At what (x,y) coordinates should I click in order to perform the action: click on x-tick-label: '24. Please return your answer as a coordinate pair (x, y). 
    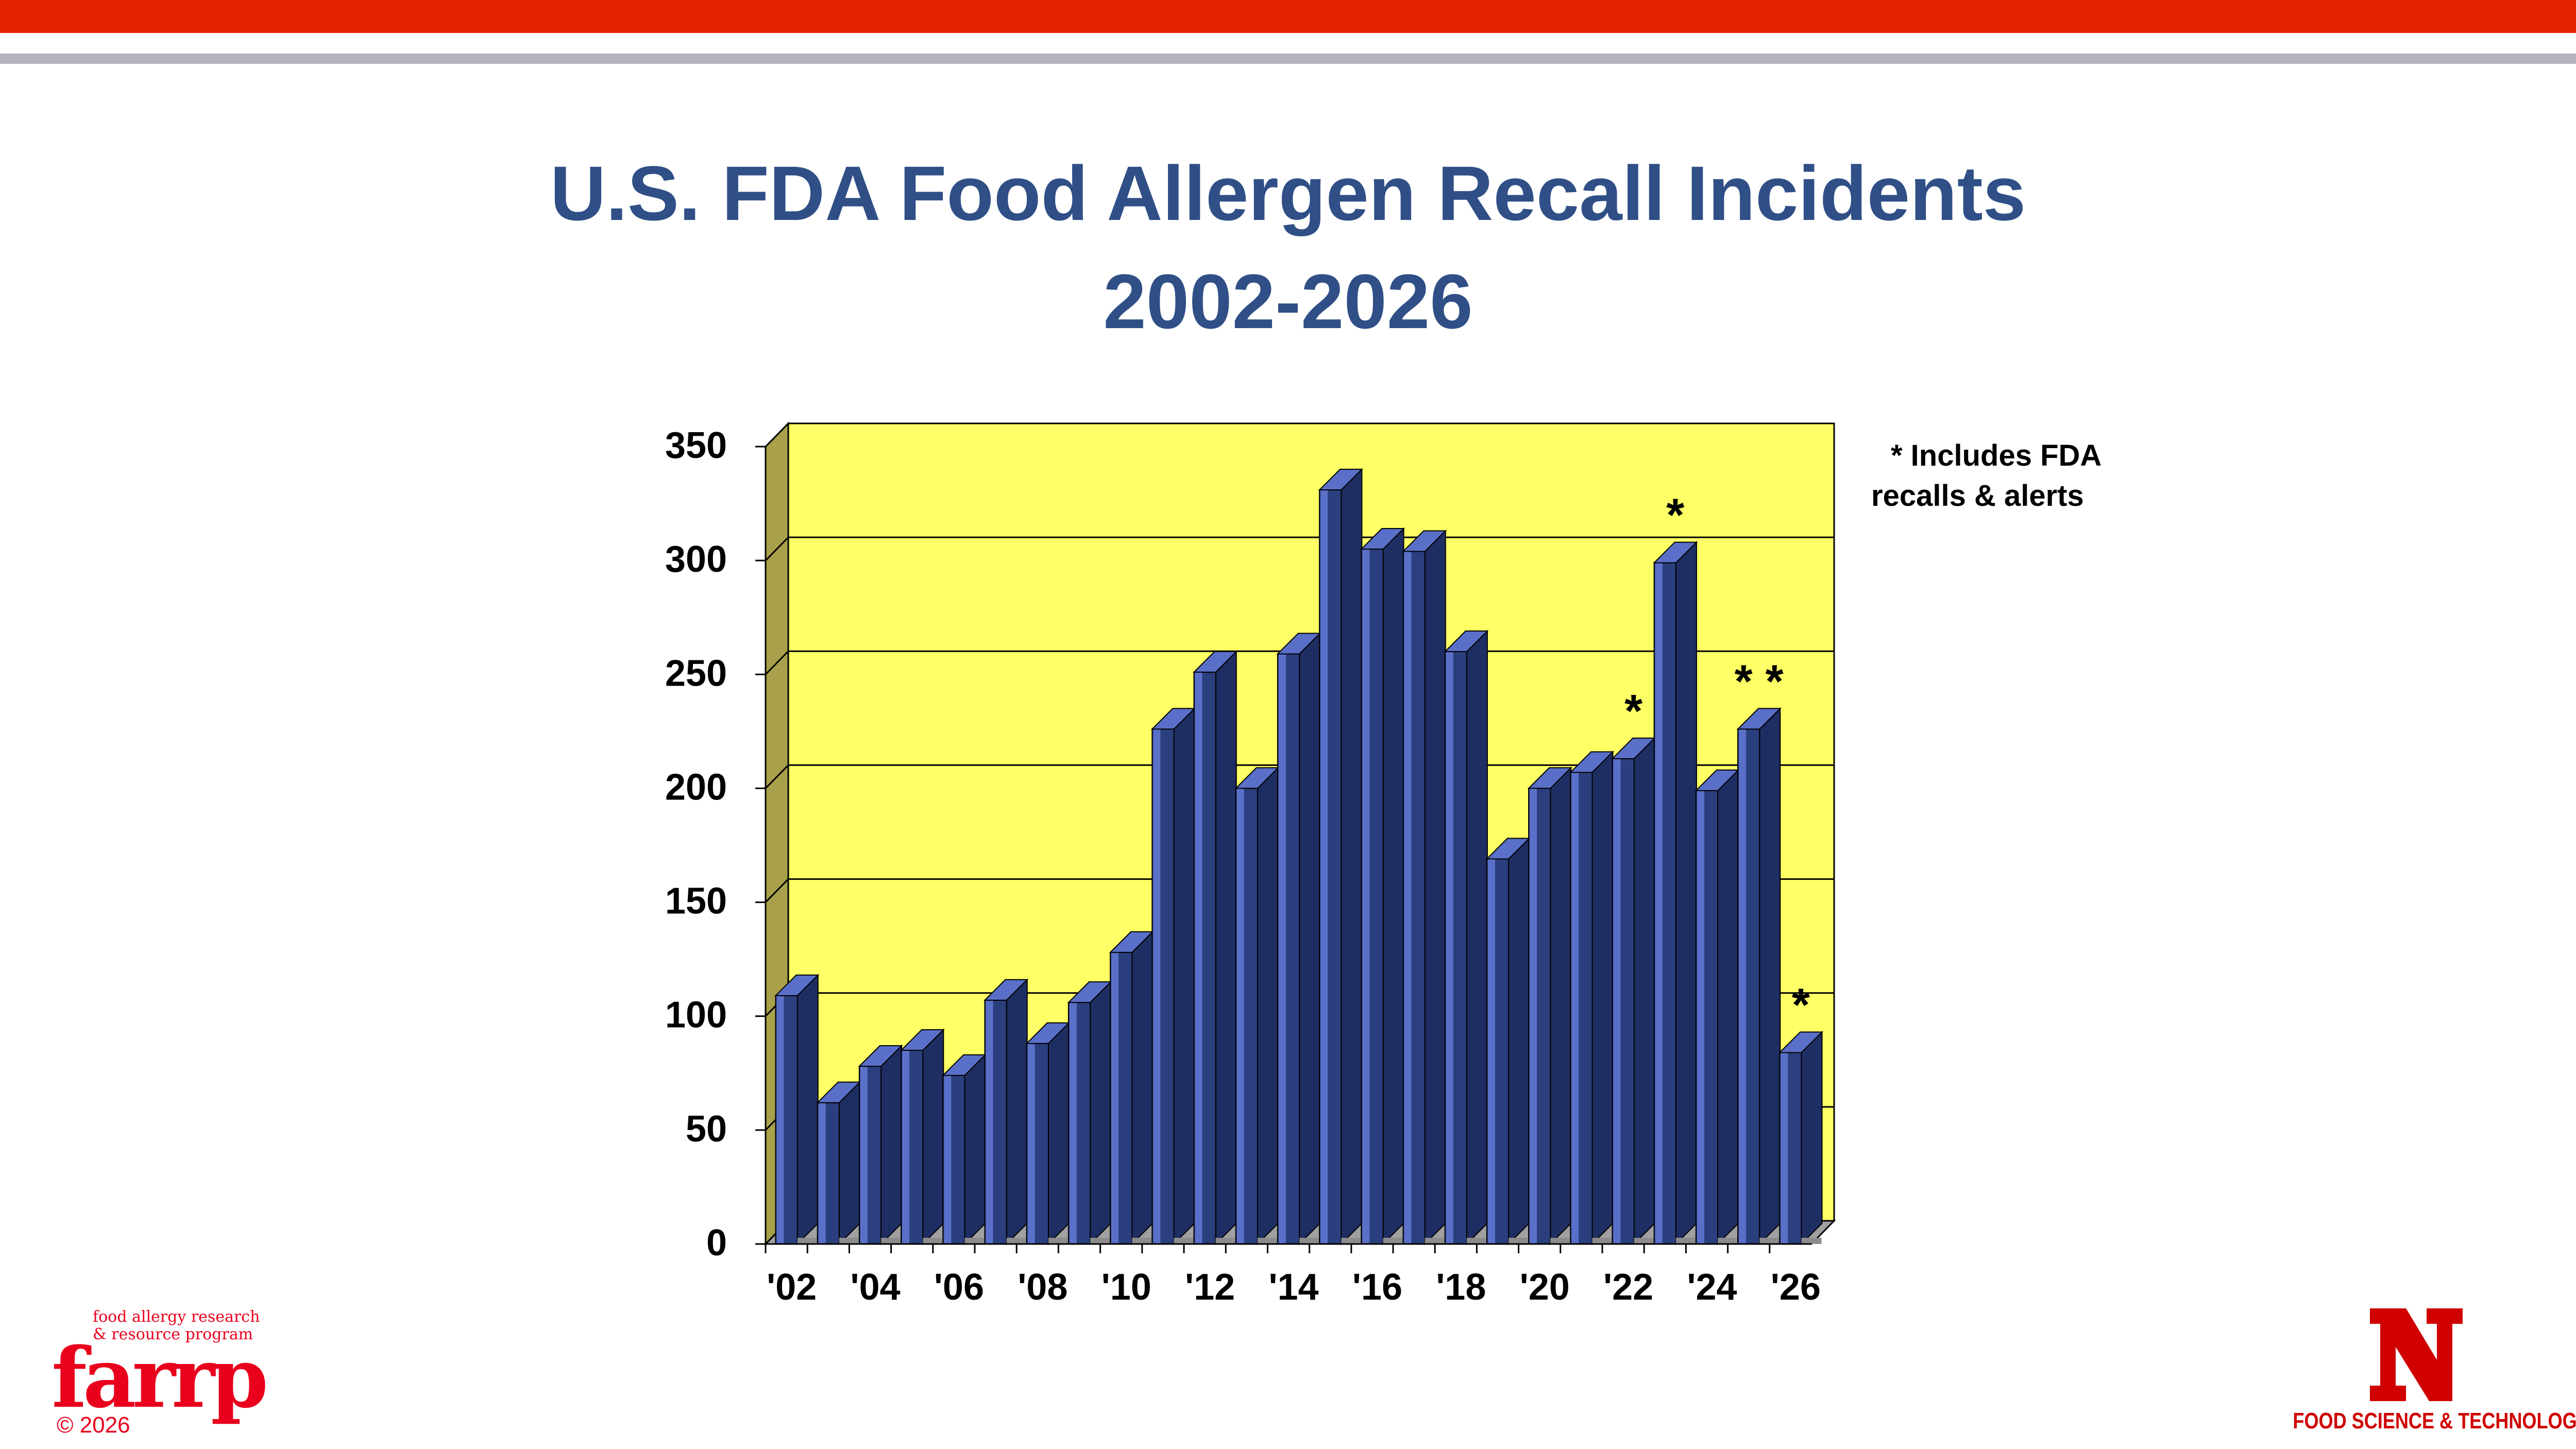
    Looking at the image, I should click on (1712, 1288).